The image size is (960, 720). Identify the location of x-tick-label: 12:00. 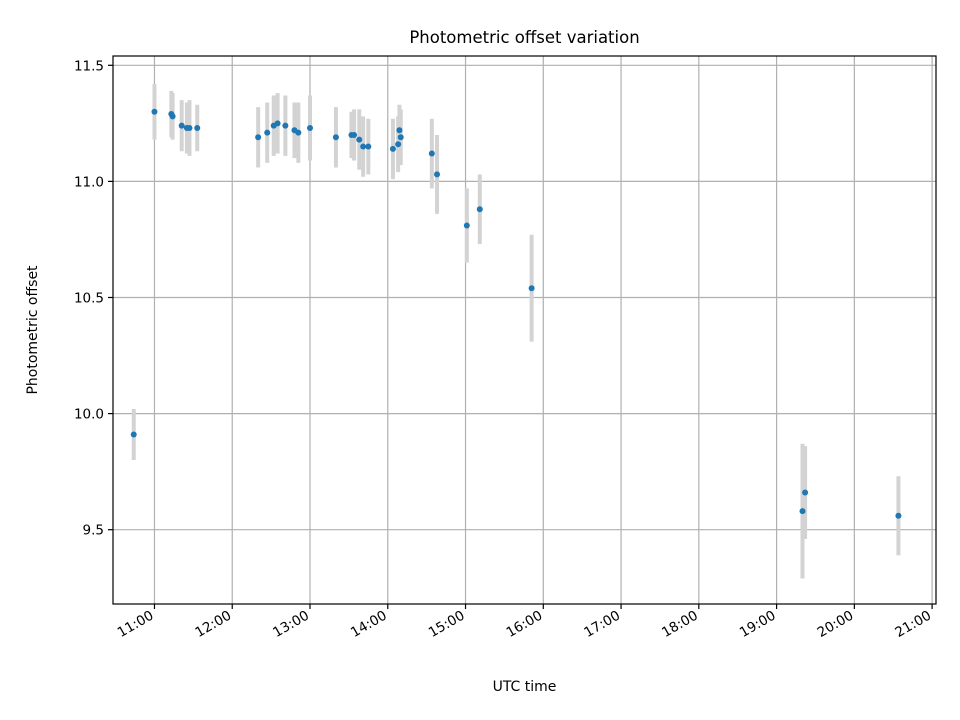
(214, 624).